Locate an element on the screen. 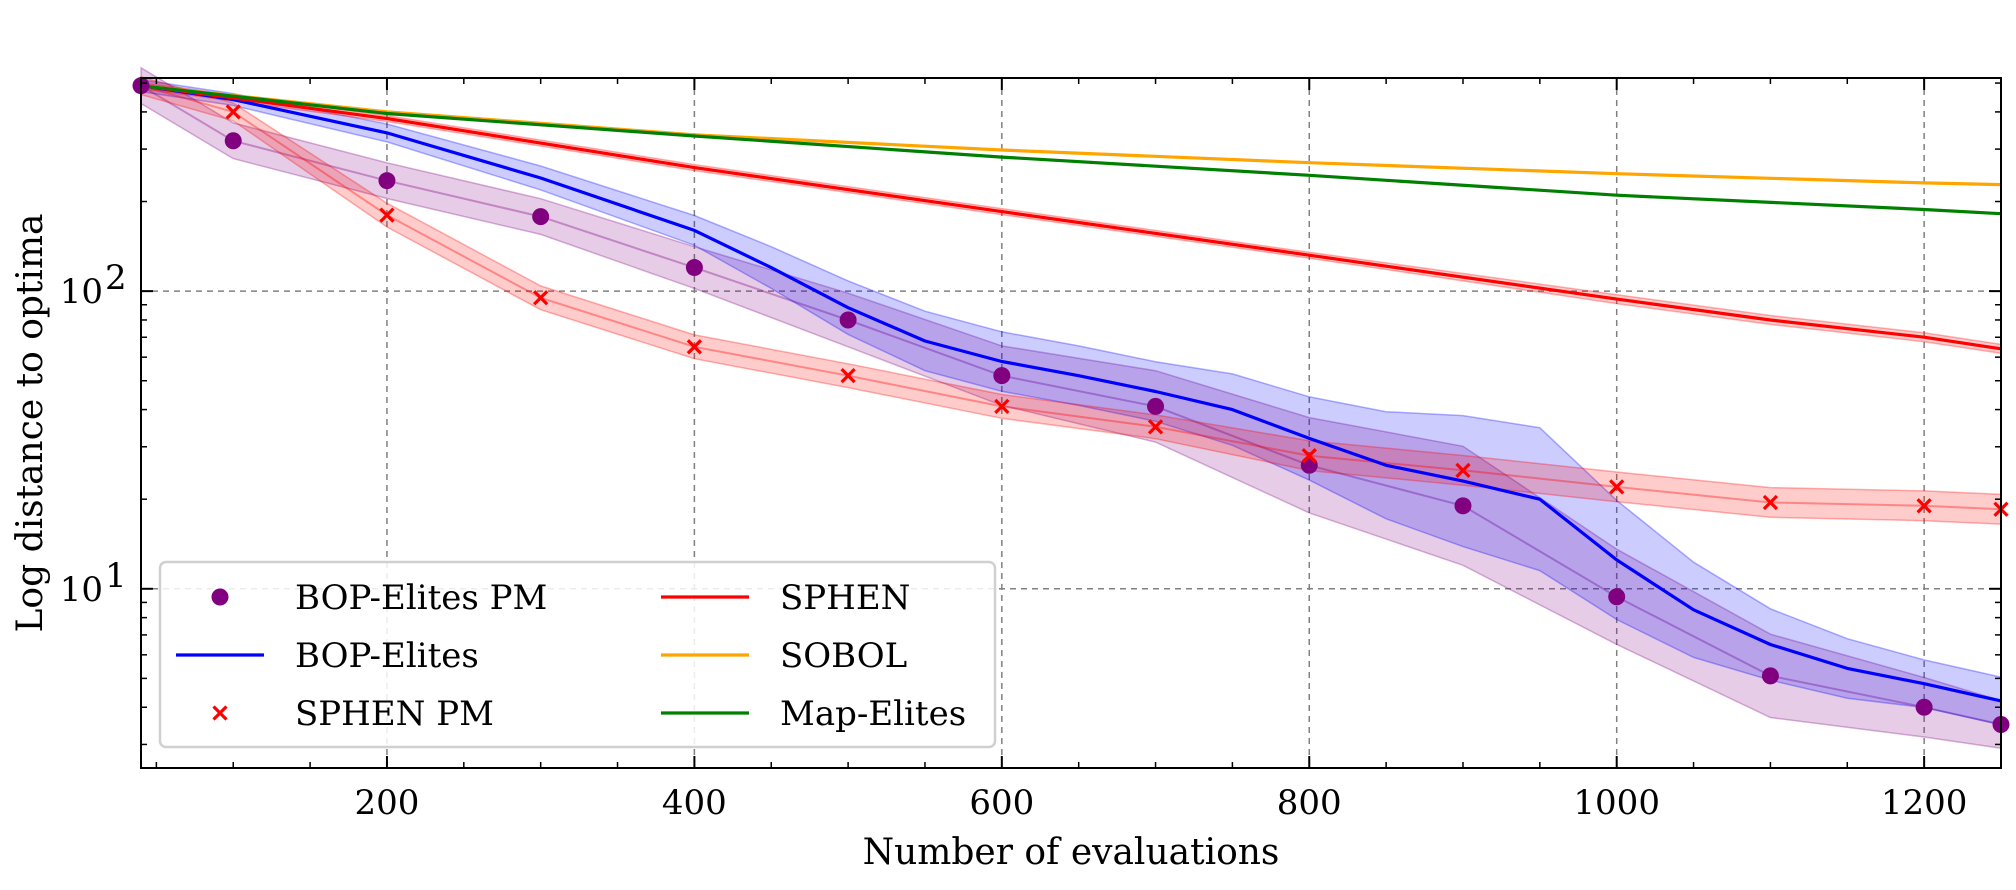 This screenshot has width=2016, height=890. legend-label: SOBOL is located at coordinates (843, 656).